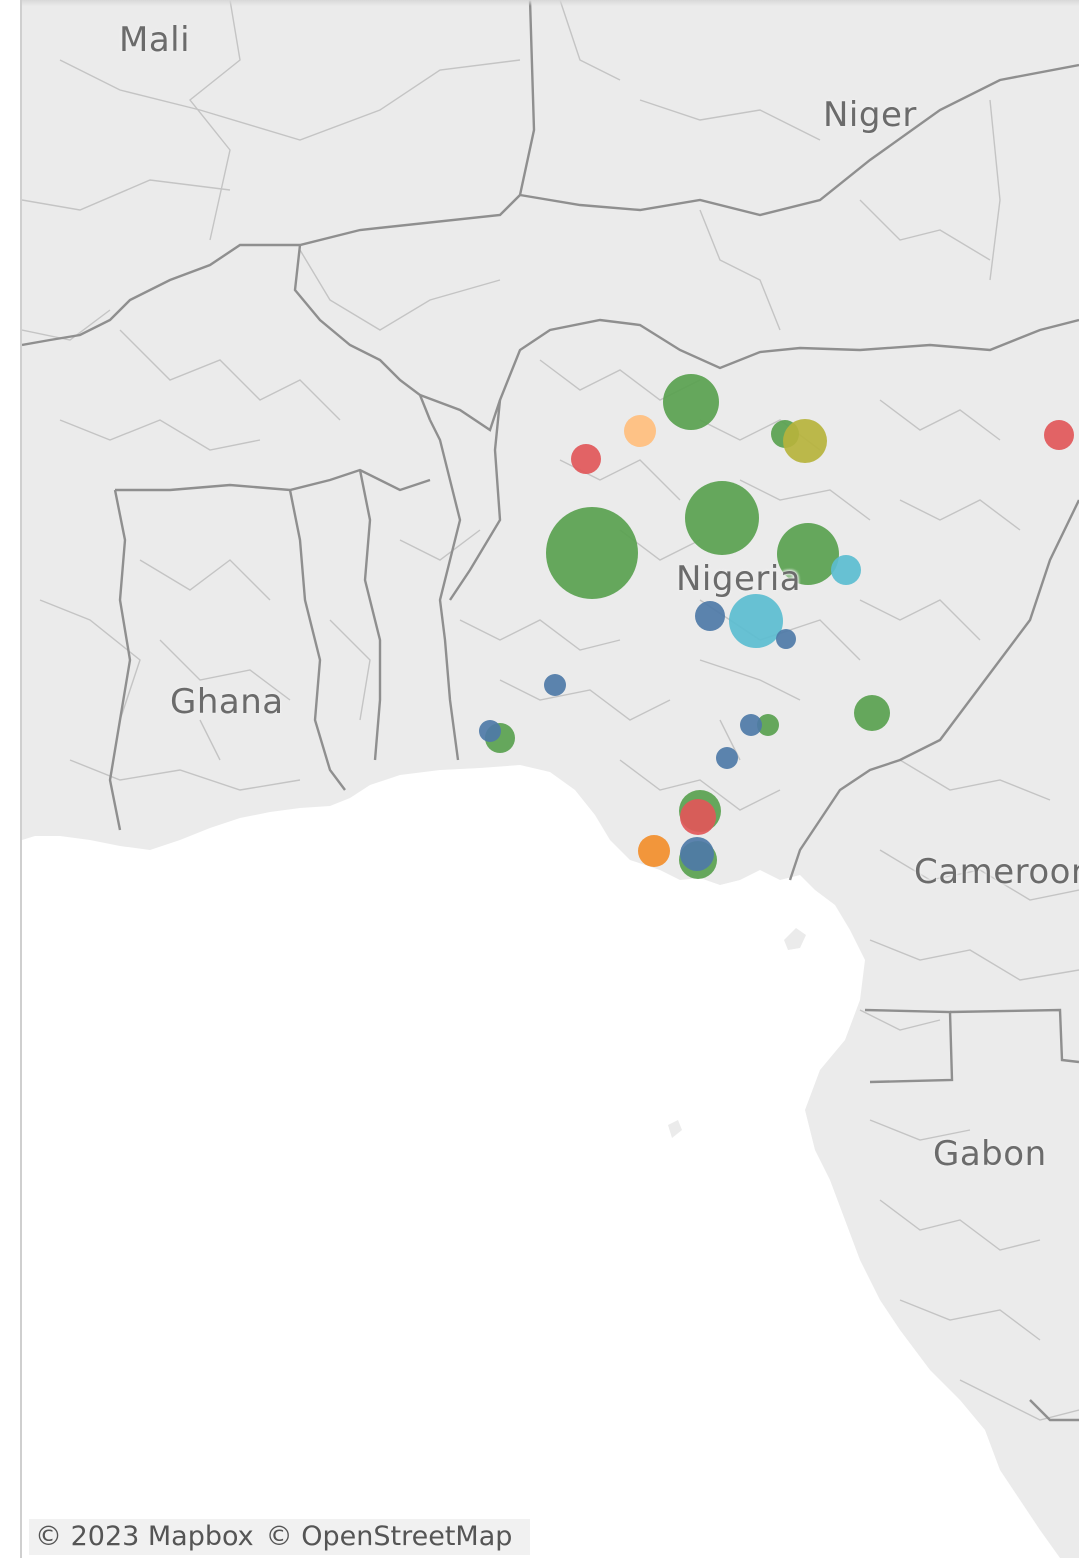  What do you see at coordinates (795, 939) in the screenshot?
I see `coast-island` at bounding box center [795, 939].